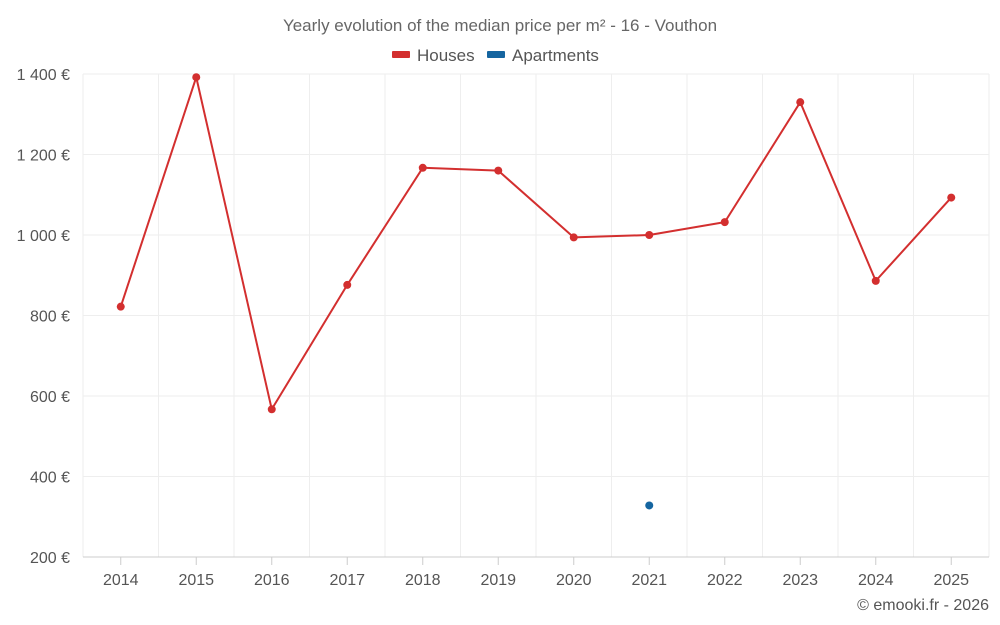  I want to click on legend-swatch-apartments, so click(496, 54).